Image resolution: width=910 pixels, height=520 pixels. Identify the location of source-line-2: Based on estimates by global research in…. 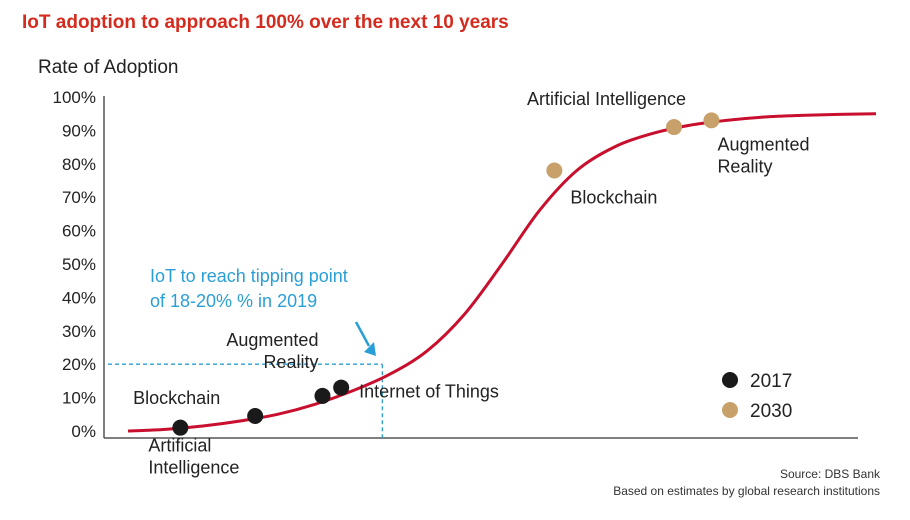
(746, 491).